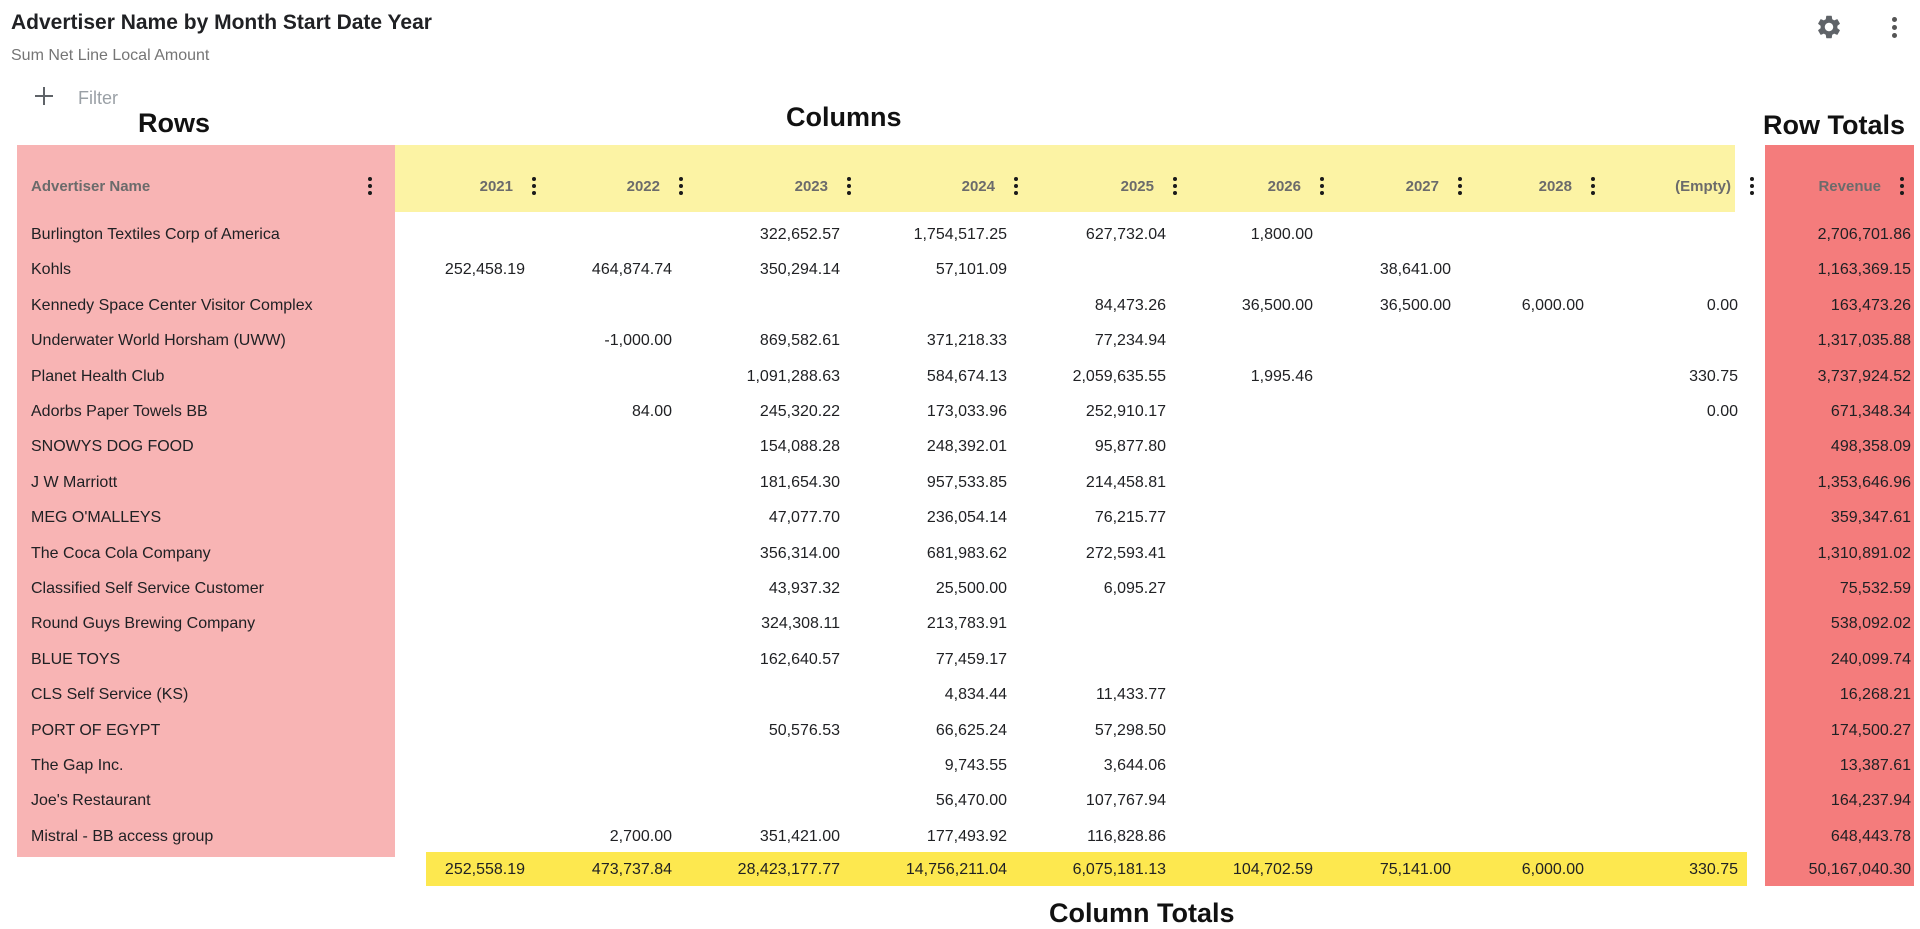 The width and height of the screenshot is (1920, 929). I want to click on table-cell: 43,937.32, so click(804, 588).